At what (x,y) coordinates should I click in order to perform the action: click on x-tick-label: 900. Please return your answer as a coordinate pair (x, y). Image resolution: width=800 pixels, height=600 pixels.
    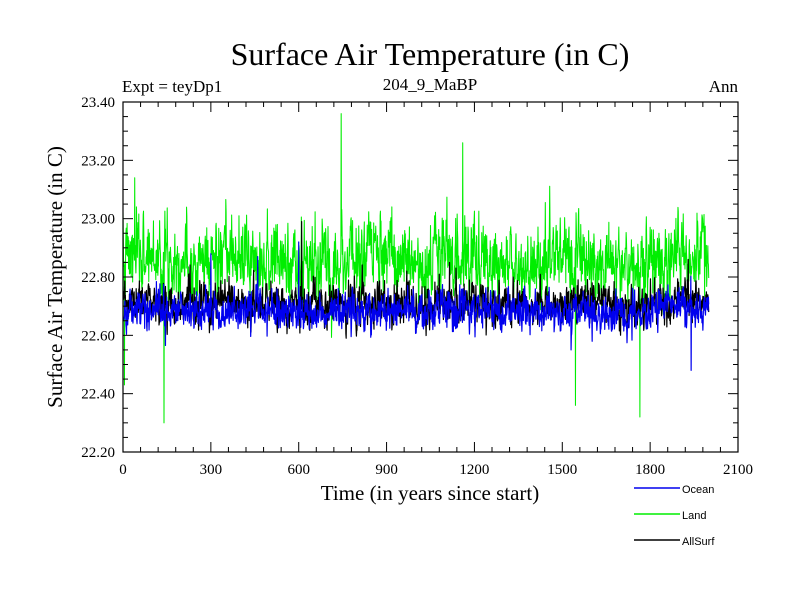
    Looking at the image, I should click on (386, 470).